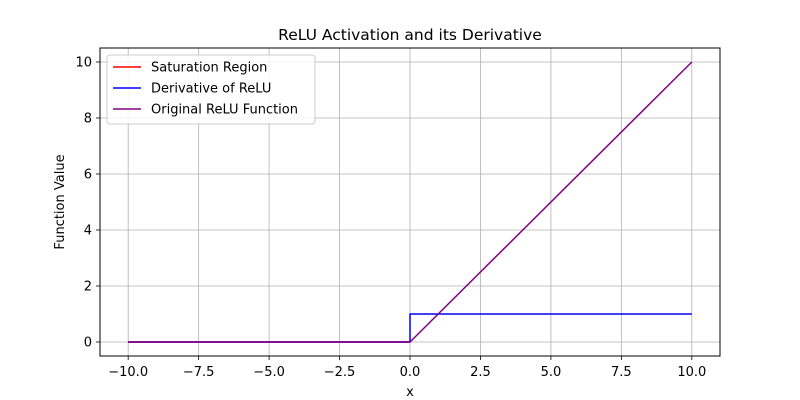 Image resolution: width=800 pixels, height=400 pixels. Describe the element at coordinates (88, 287) in the screenshot. I see `y-tick-label: 2` at that location.